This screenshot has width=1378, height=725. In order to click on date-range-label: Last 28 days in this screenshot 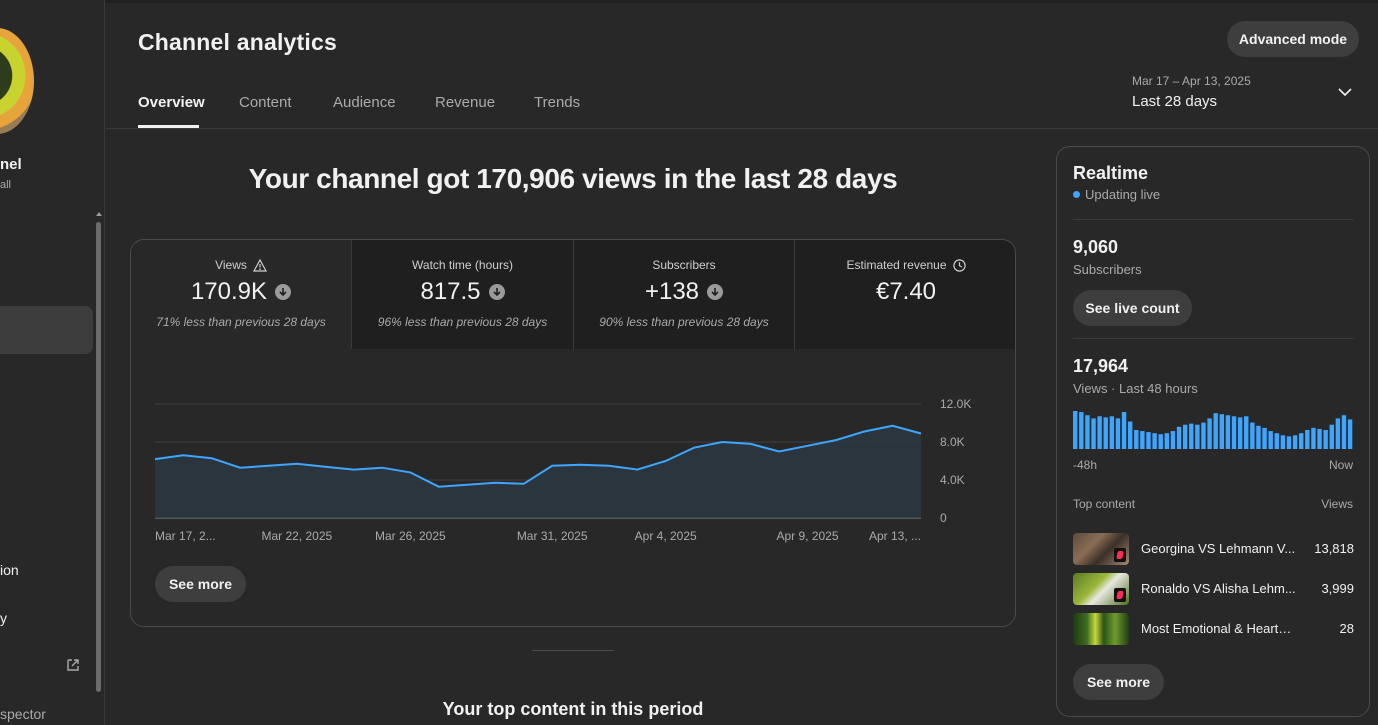, I will do `click(1175, 101)`.